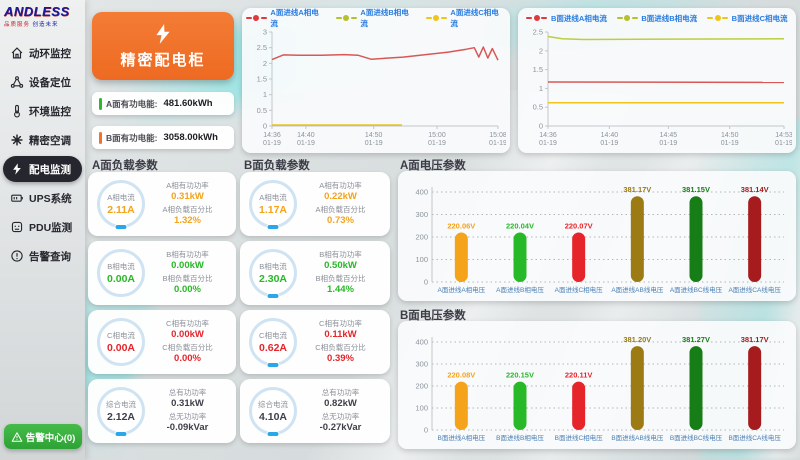 This screenshot has height=460, width=800. I want to click on sidebar-item-label: PDU监测, so click(51, 227).